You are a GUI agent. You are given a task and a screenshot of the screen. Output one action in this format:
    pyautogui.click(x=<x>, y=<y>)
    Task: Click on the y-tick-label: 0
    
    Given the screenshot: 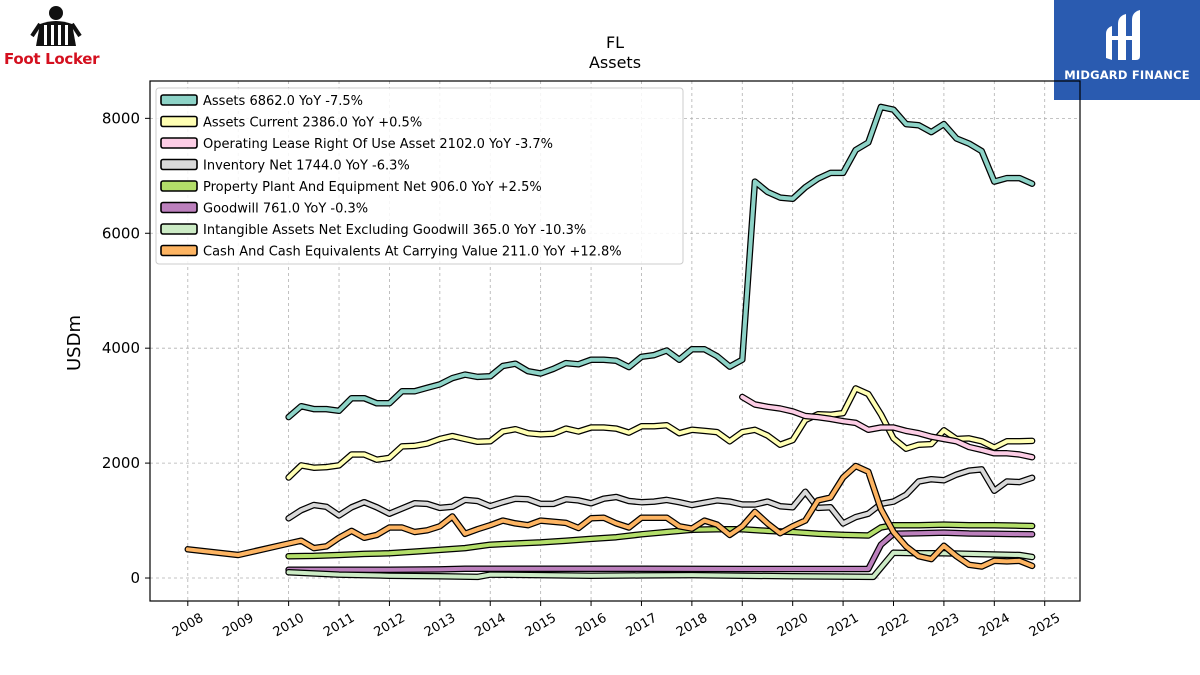 What is the action you would take?
    pyautogui.click(x=135, y=578)
    